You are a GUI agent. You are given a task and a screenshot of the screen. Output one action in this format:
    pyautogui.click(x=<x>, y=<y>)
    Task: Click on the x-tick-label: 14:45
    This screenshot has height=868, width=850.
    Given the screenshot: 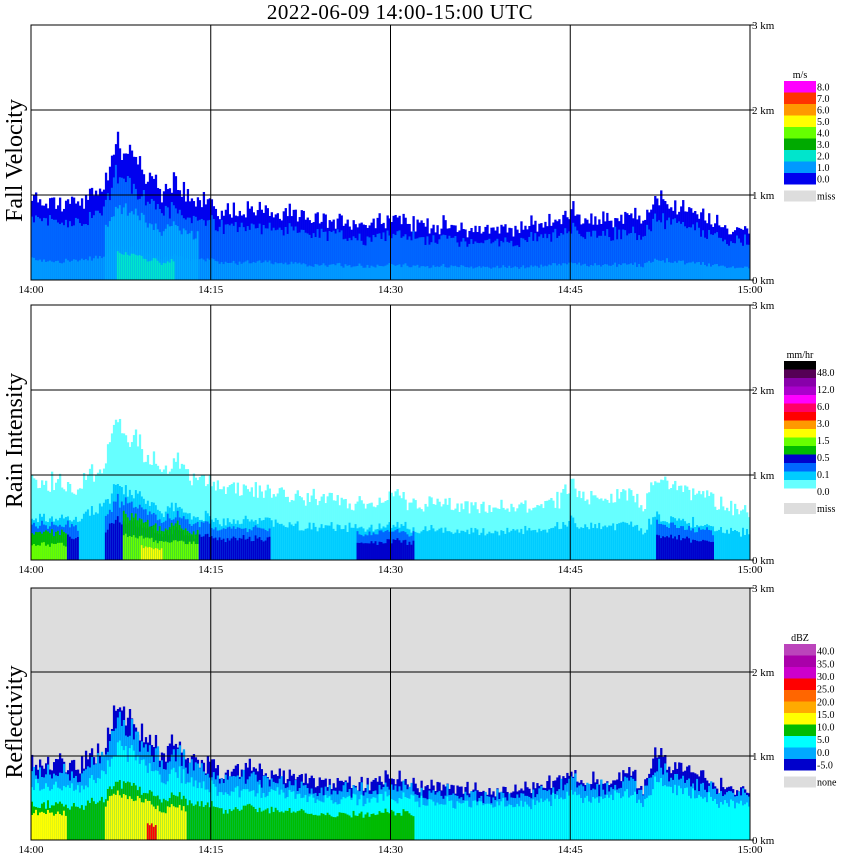 What is the action you would take?
    pyautogui.click(x=571, y=850)
    